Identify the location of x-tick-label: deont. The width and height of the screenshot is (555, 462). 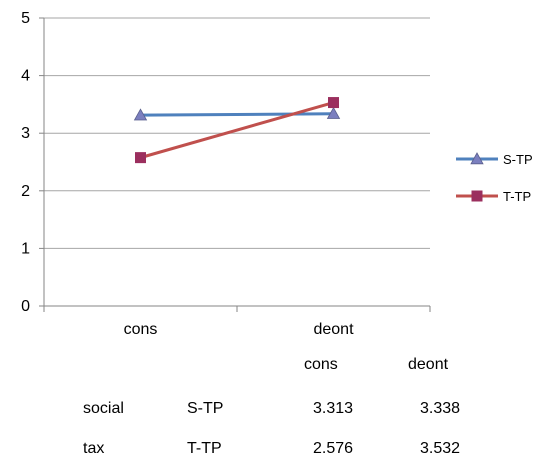
(333, 329).